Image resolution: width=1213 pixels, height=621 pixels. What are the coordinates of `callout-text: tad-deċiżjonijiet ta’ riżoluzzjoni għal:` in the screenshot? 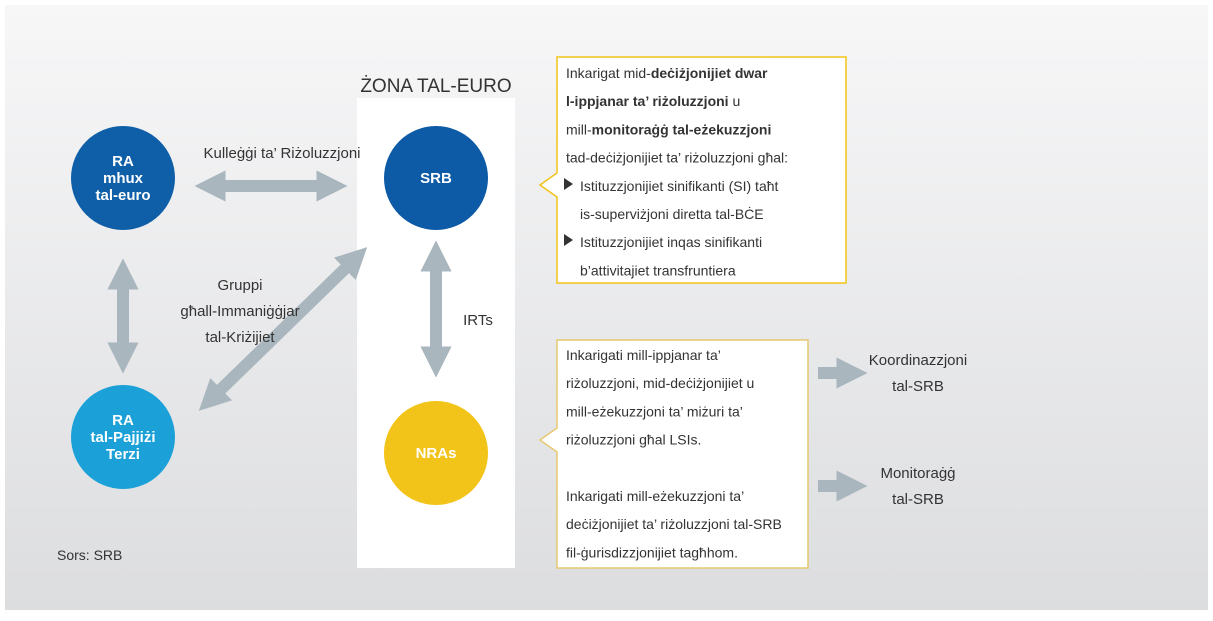 It's located at (677, 158).